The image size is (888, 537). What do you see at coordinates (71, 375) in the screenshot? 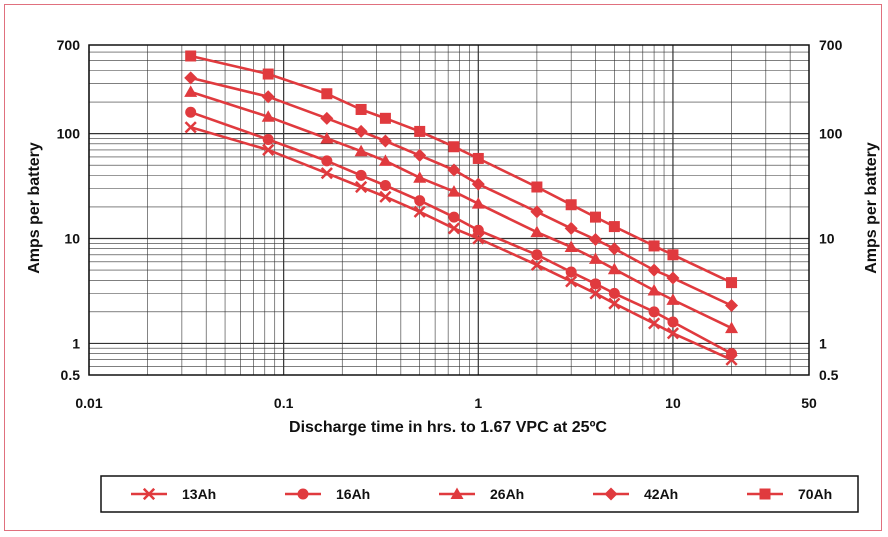
I see `y-tick-label-left: 0.5` at bounding box center [71, 375].